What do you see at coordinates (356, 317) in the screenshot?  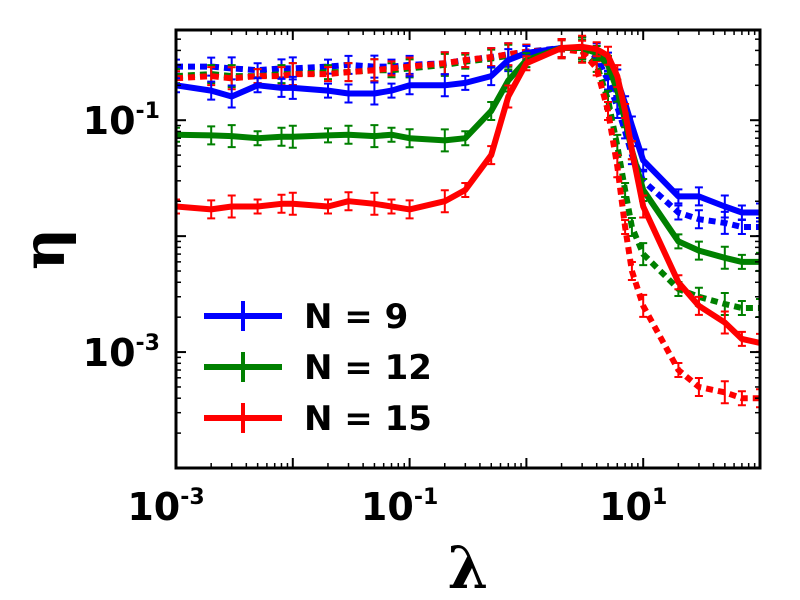 I see `legend-label: N = 9` at bounding box center [356, 317].